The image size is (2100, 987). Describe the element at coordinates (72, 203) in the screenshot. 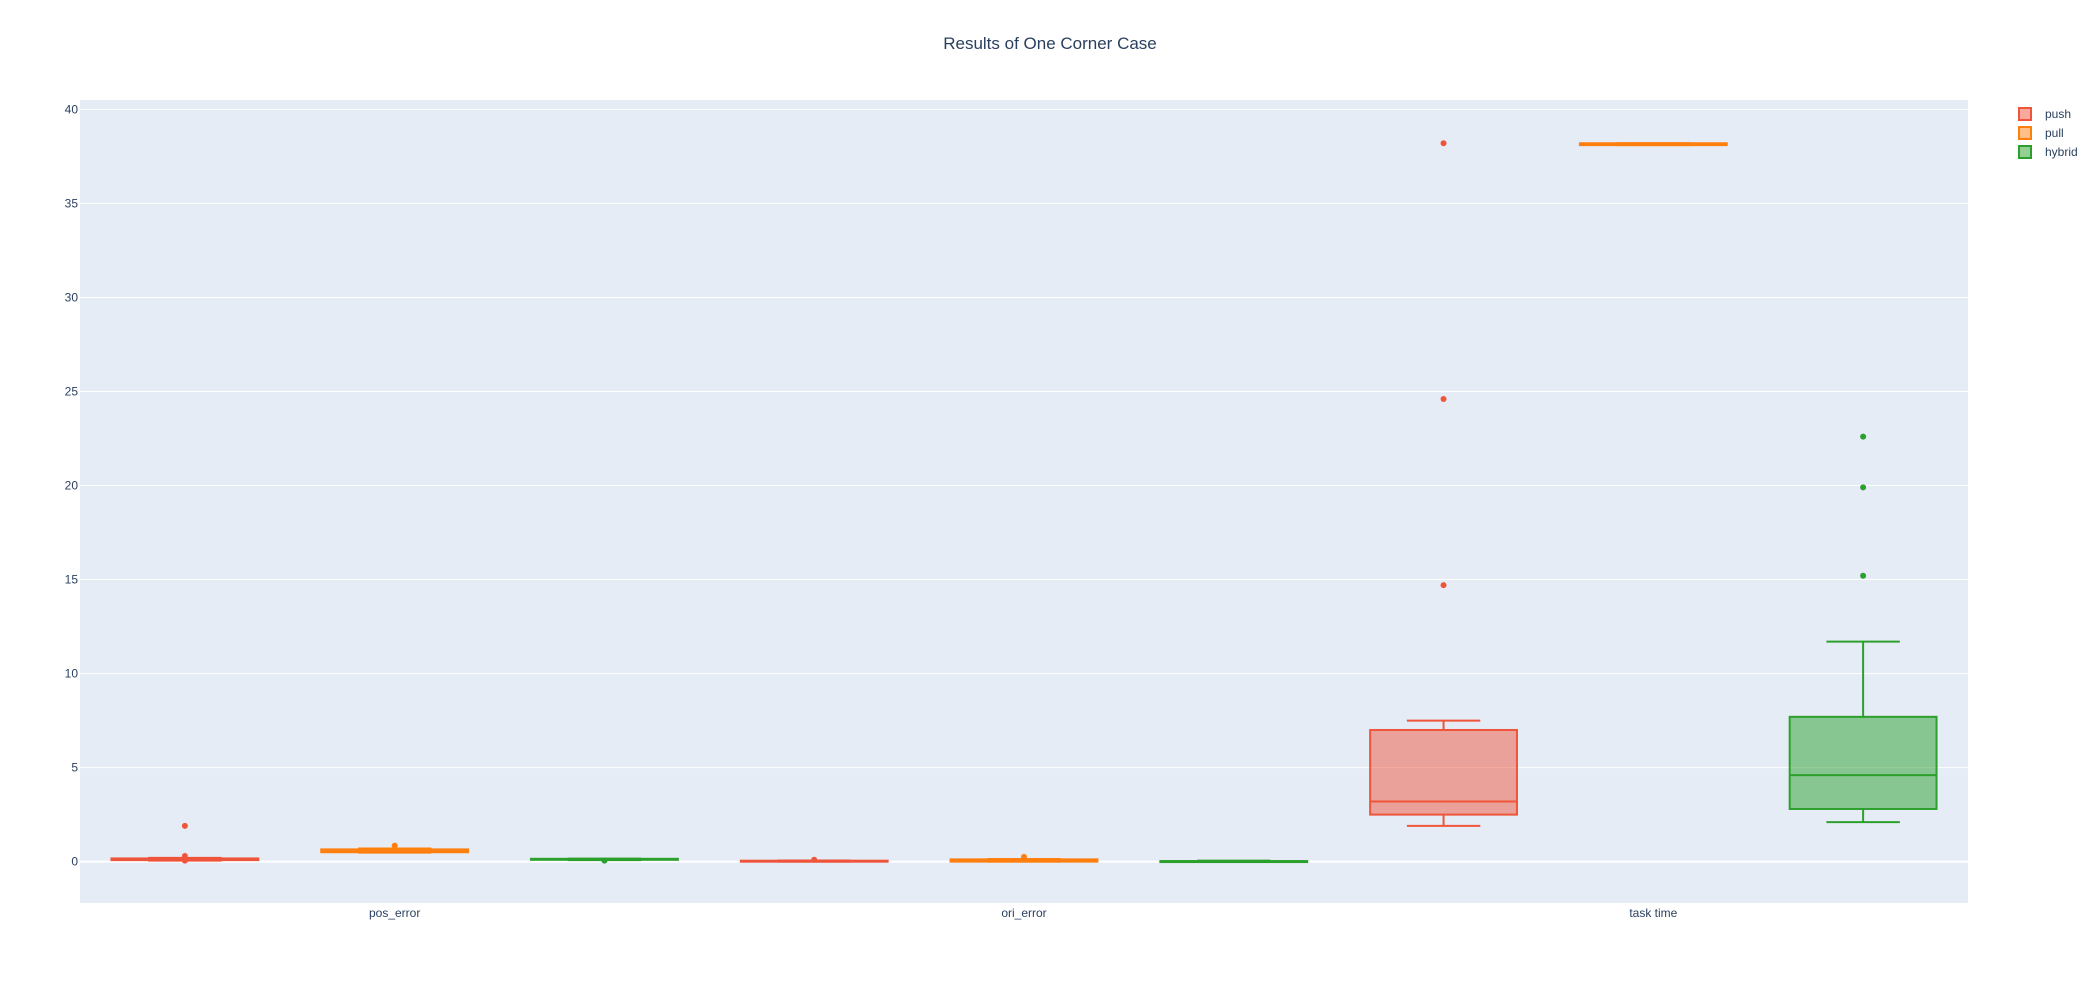

I see `y-tick-label: 35` at that location.